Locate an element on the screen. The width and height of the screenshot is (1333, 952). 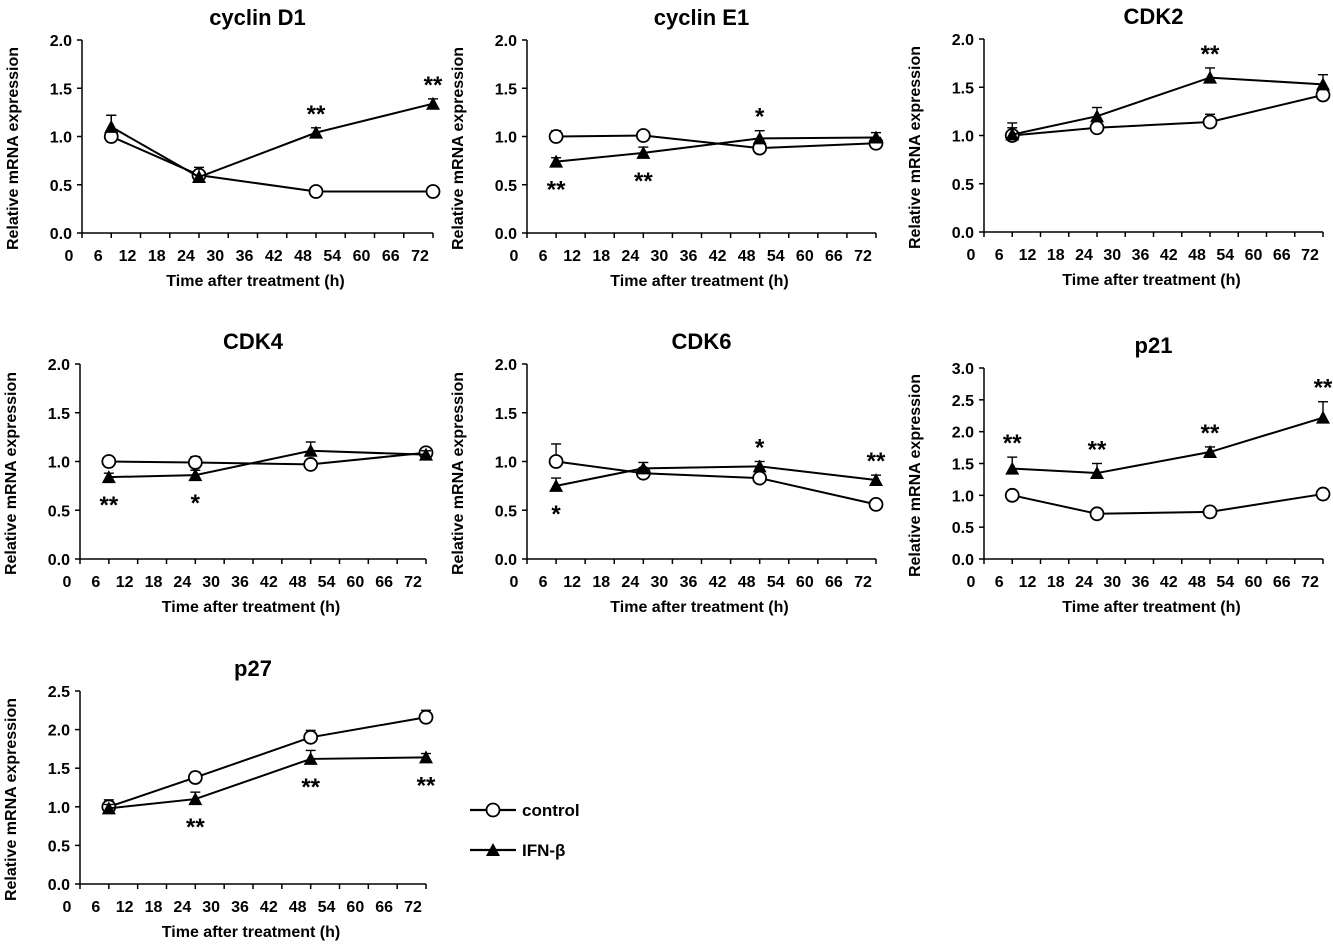
chart-title: p27 is located at coordinates (253, 668).